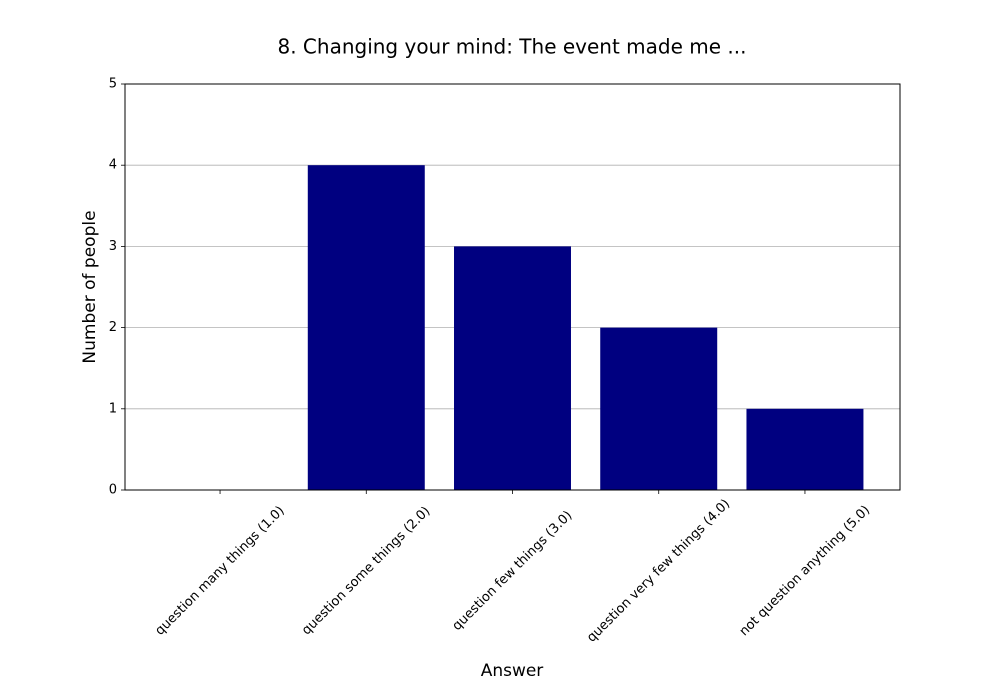 The height and width of the screenshot is (700, 1000). Describe the element at coordinates (512, 671) in the screenshot. I see `x-axis-label: Answer` at that location.